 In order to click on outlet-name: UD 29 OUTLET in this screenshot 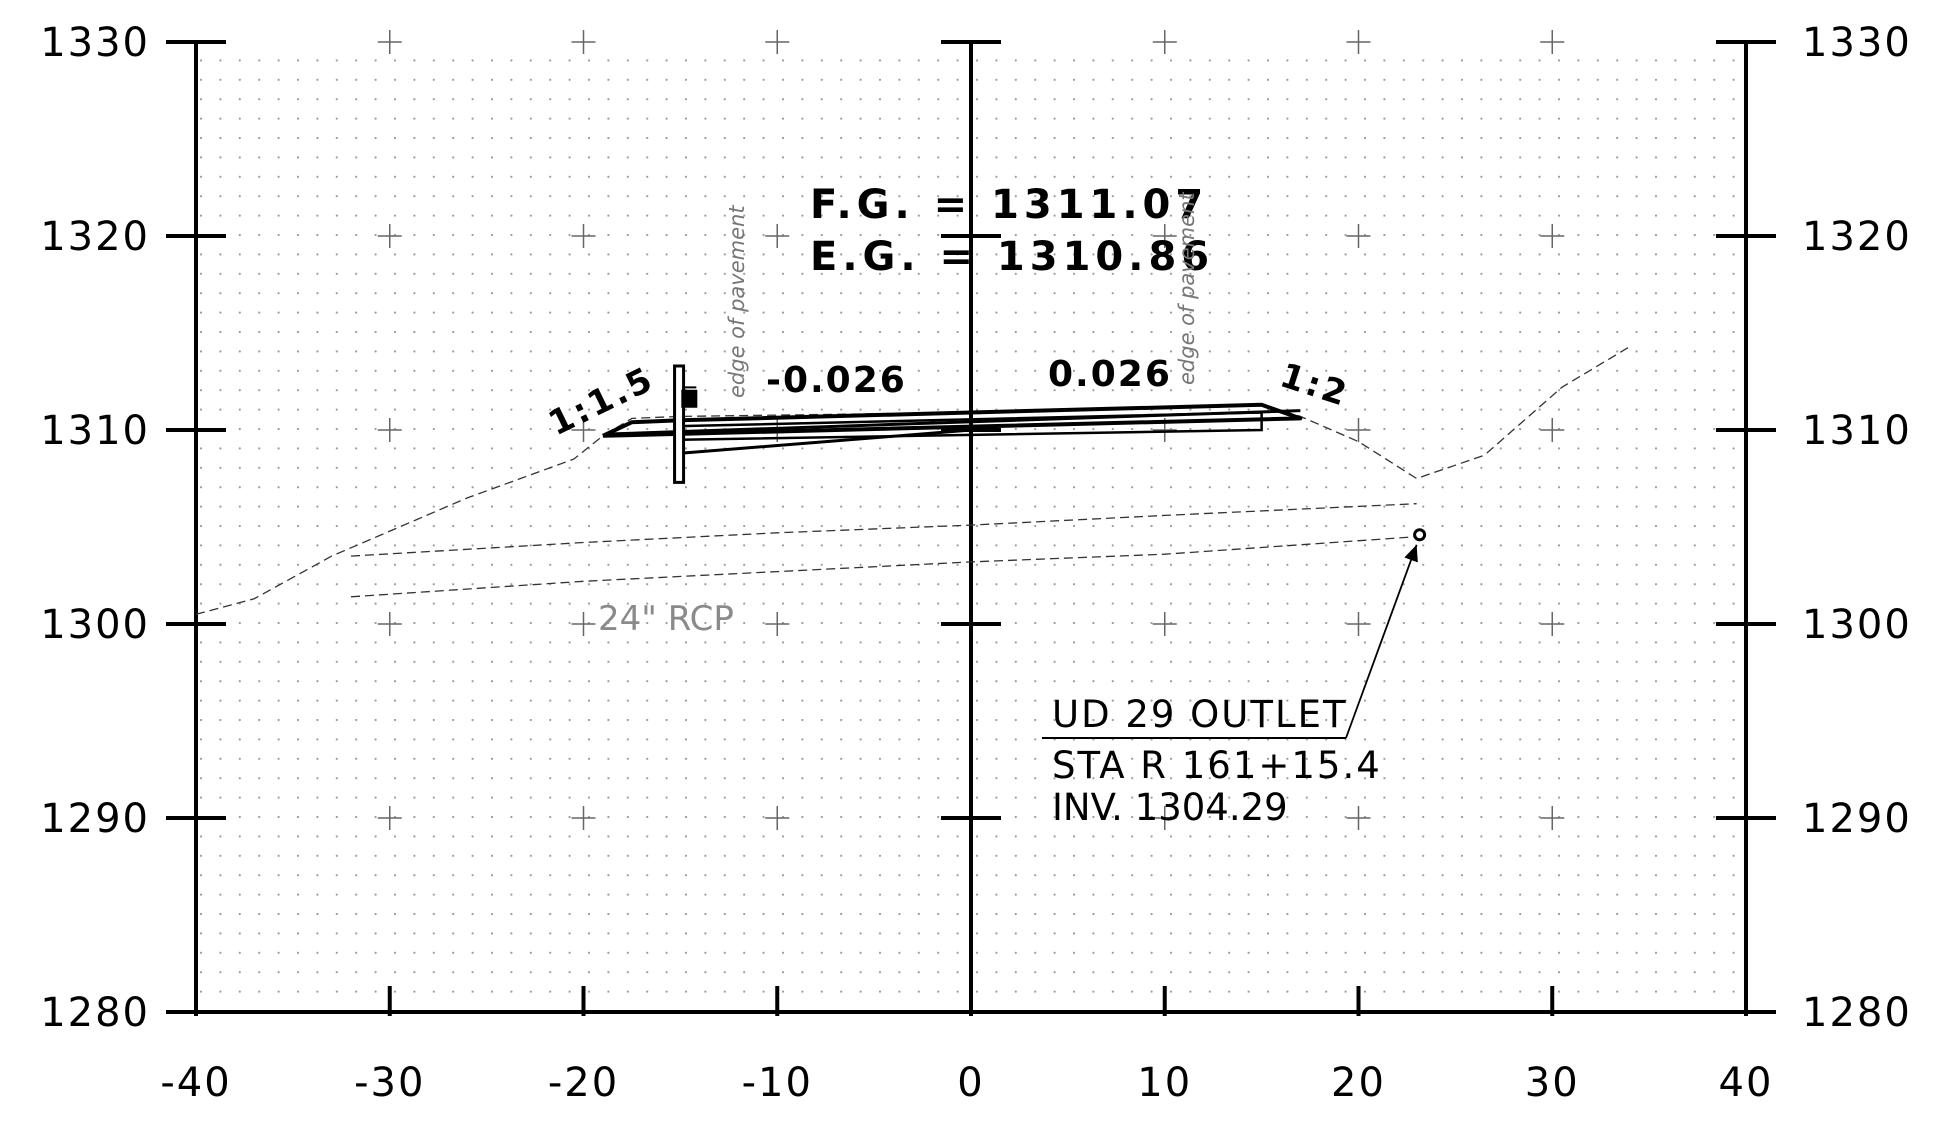, I will do `click(1200, 714)`.